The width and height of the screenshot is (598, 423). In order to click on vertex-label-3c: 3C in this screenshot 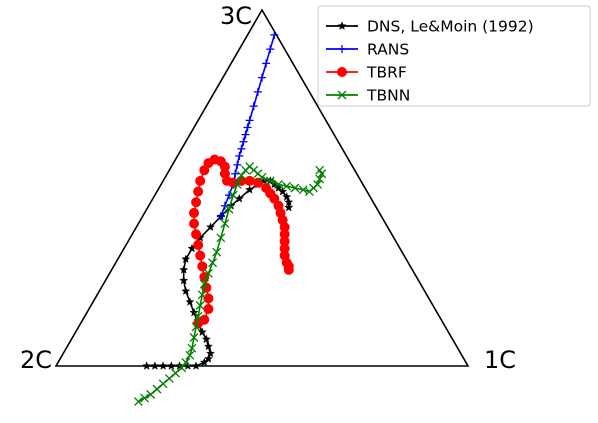, I will do `click(236, 16)`.